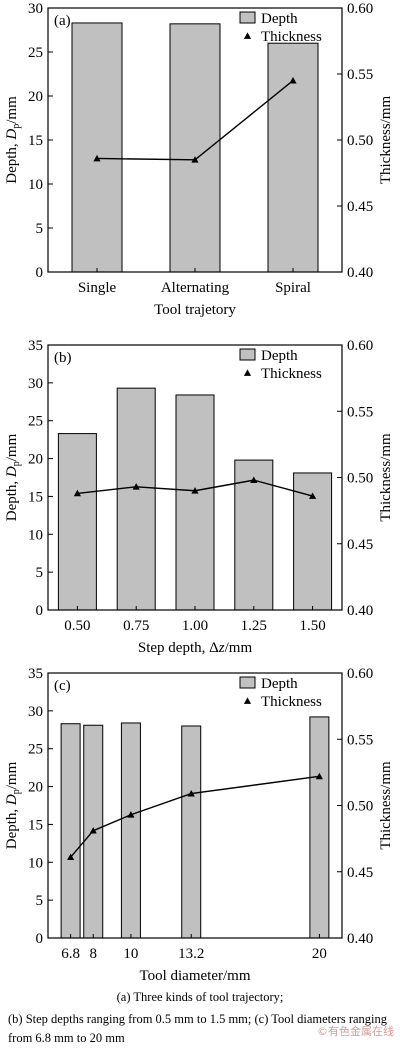 The image size is (400, 1048). What do you see at coordinates (293, 288) in the screenshot?
I see `x-tick-label: Spiral` at bounding box center [293, 288].